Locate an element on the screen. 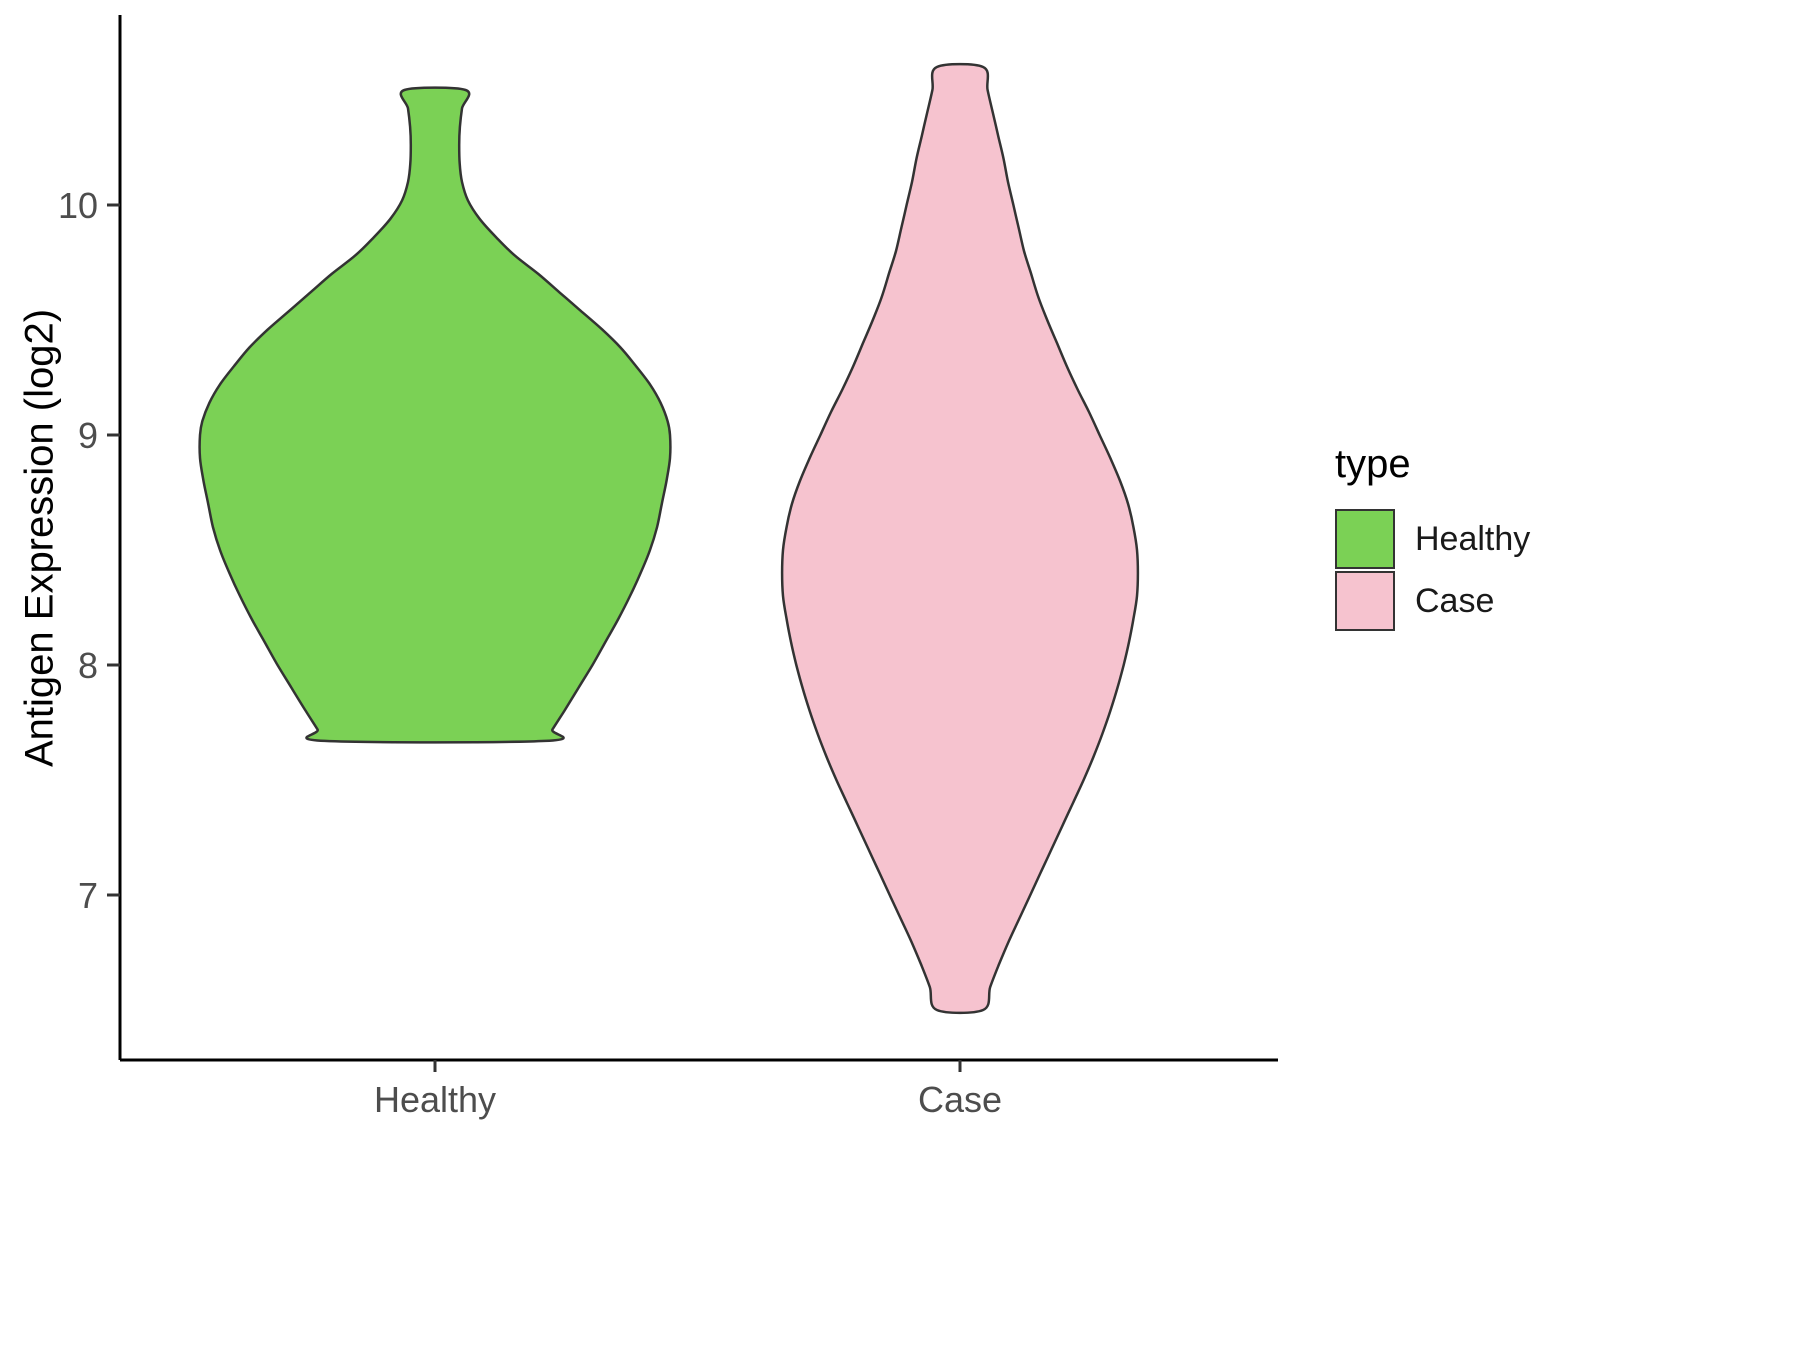 The width and height of the screenshot is (1800, 1350). violin-case is located at coordinates (960, 538).